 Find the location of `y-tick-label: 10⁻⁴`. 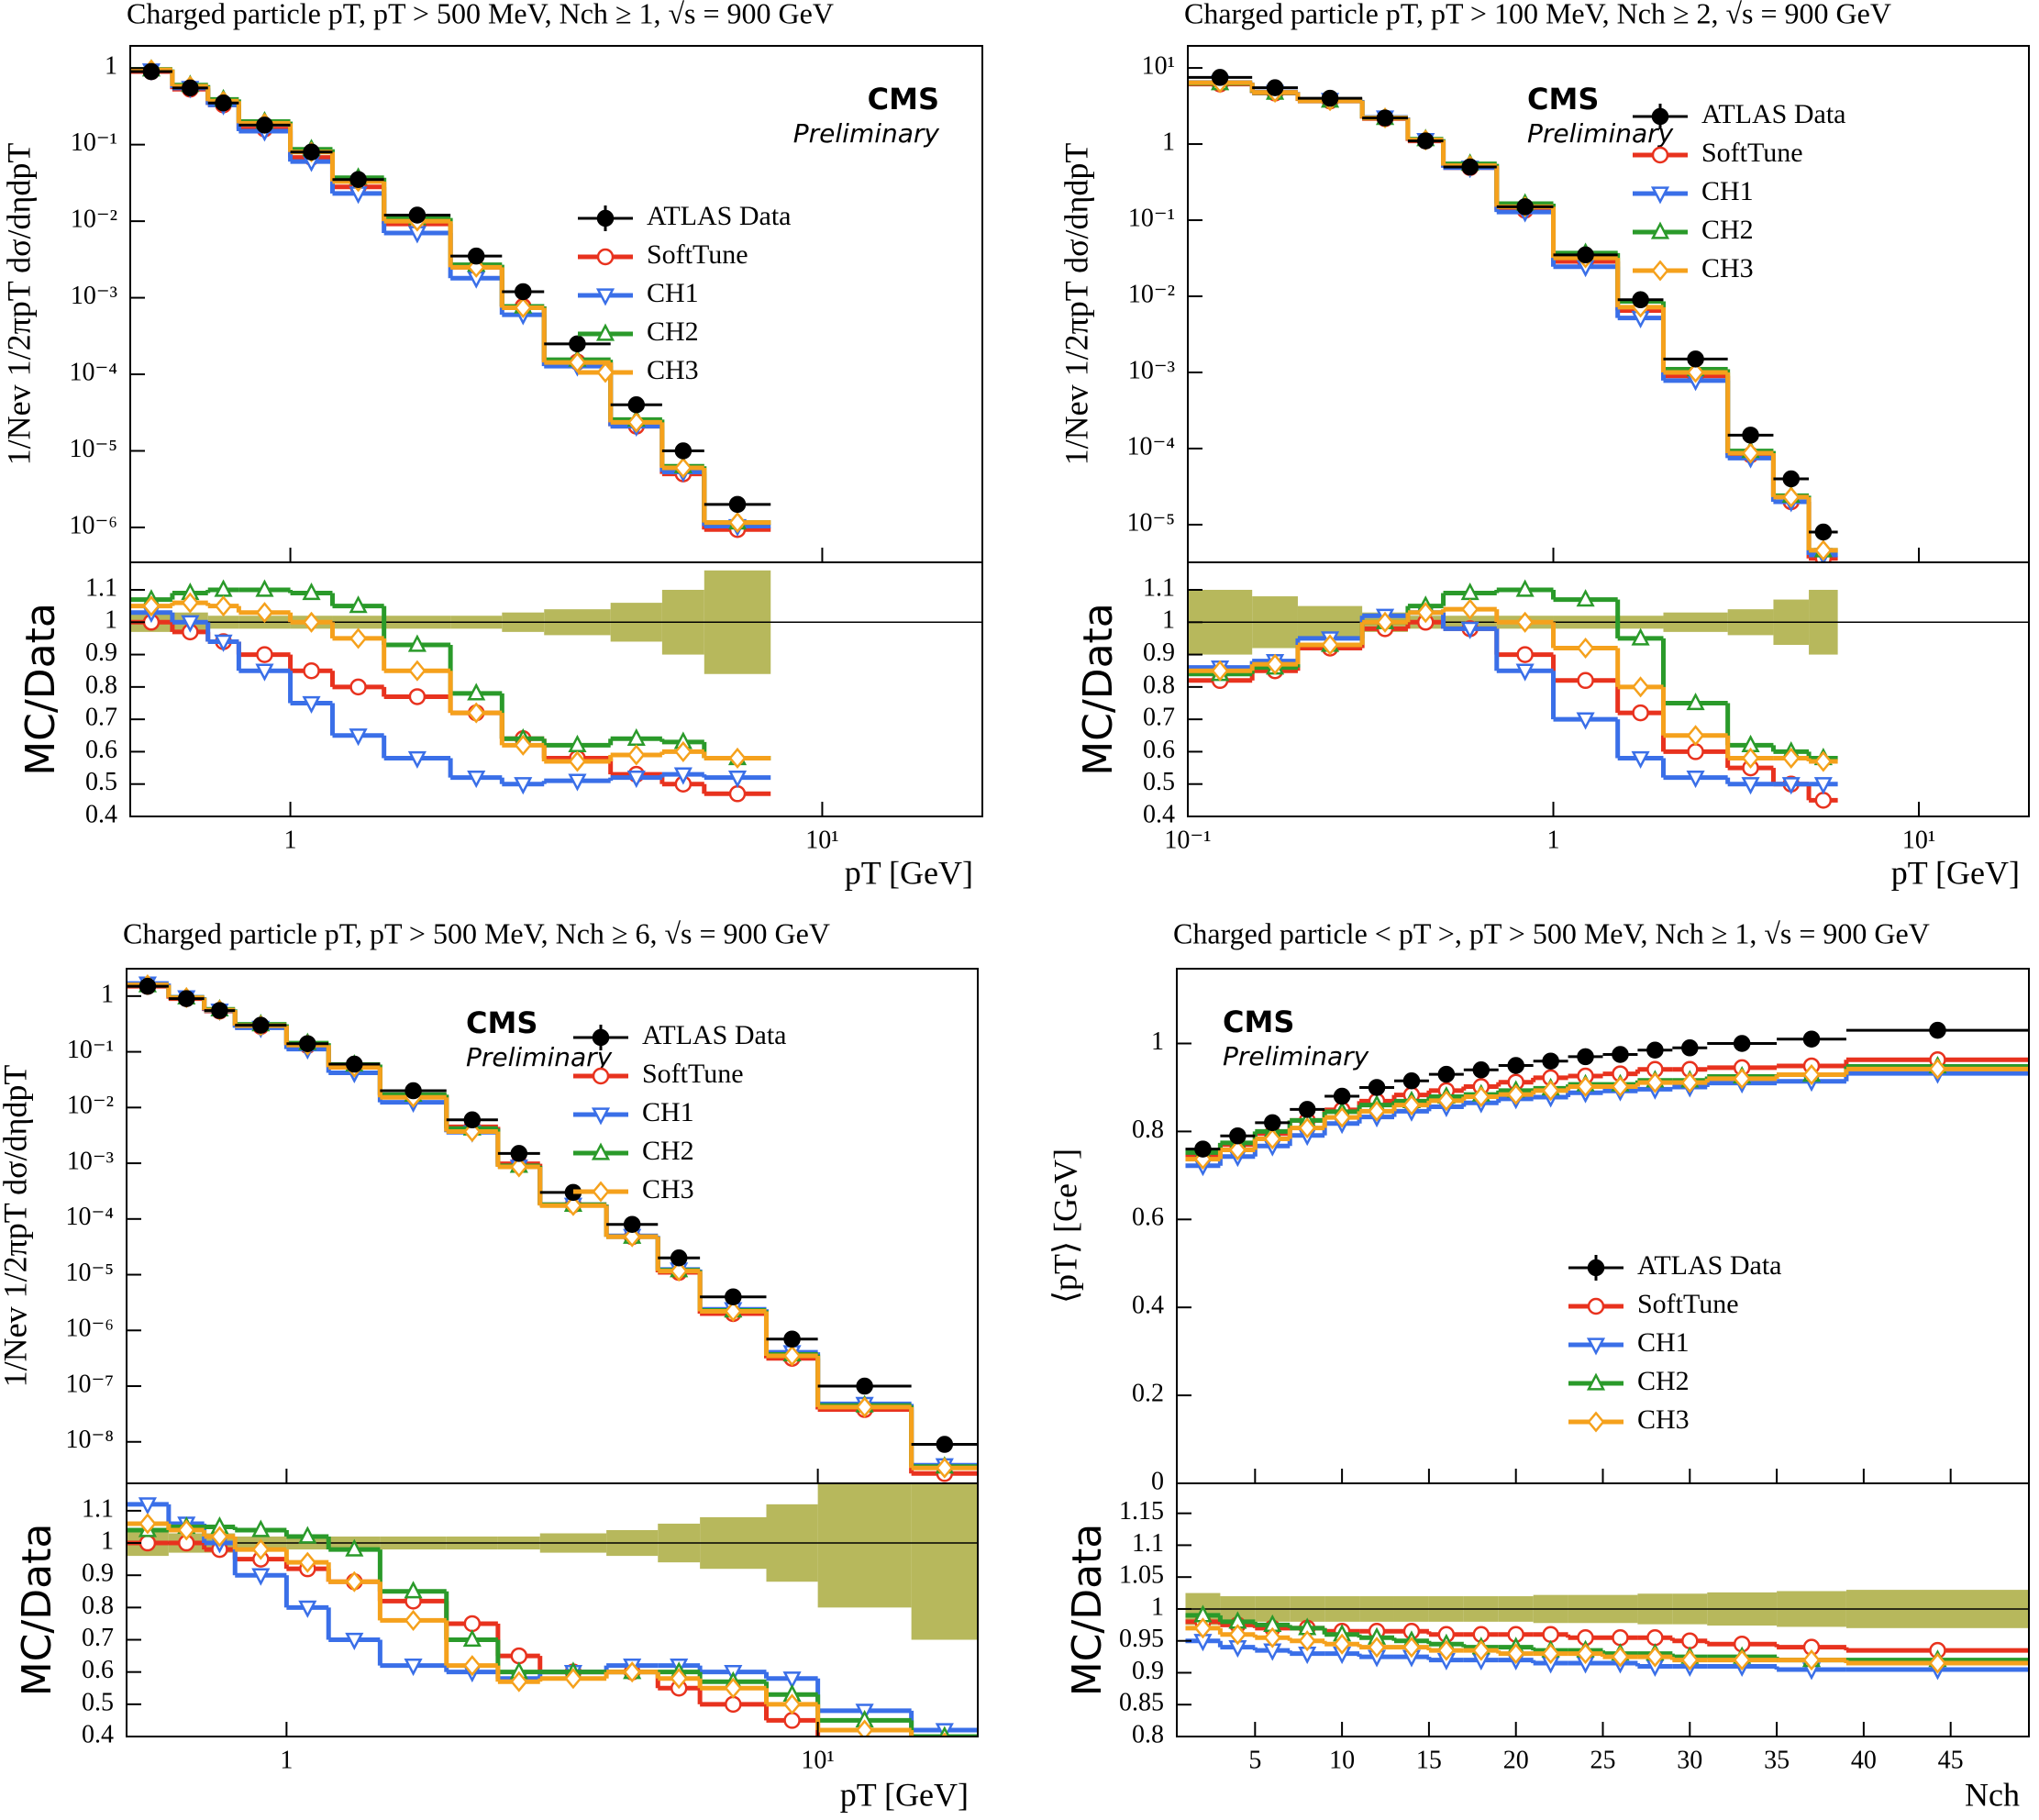

y-tick-label: 10⁻⁴ is located at coordinates (93, 372).